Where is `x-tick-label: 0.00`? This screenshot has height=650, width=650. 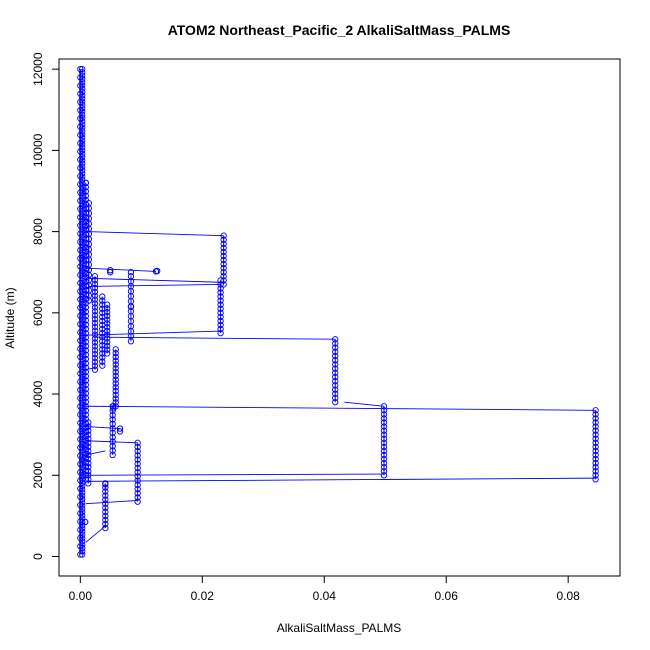
x-tick-label: 0.00 is located at coordinates (81, 596).